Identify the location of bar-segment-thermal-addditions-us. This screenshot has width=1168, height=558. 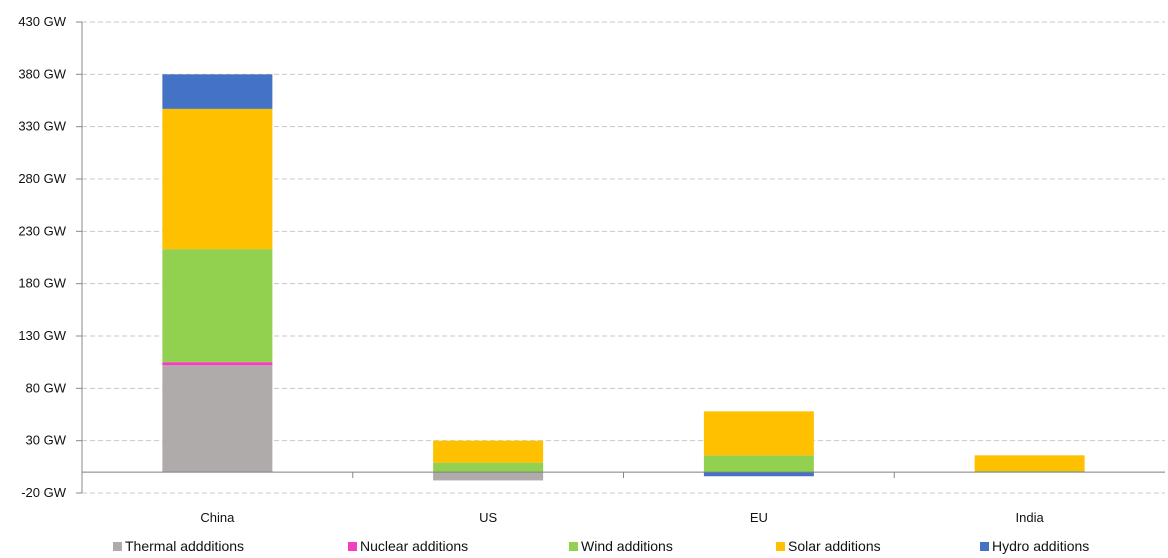
(488, 476).